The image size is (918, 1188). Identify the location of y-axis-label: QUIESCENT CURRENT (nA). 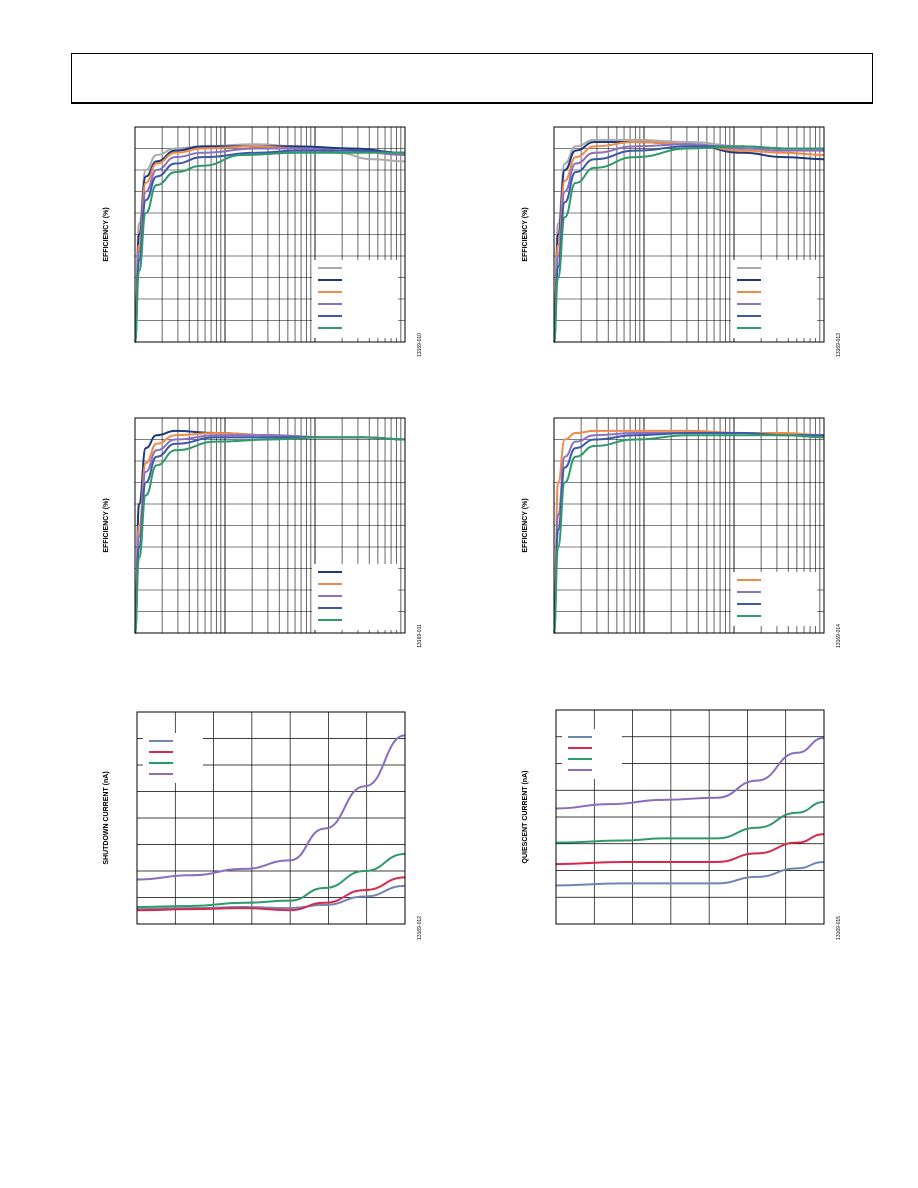
(525, 817).